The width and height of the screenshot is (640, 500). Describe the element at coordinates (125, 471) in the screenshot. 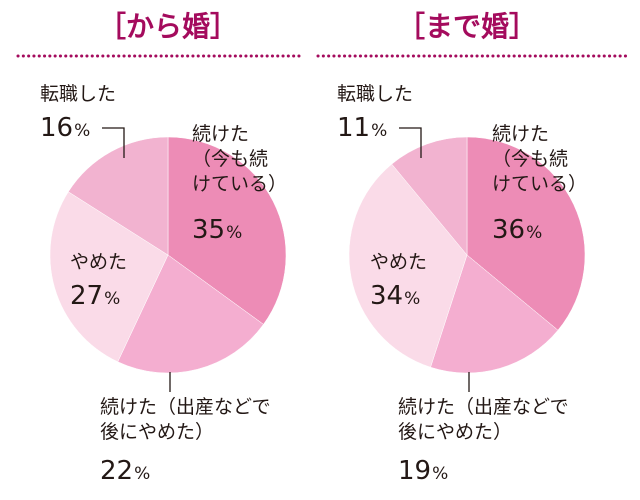

I see `slice-percentage: 22%` at that location.